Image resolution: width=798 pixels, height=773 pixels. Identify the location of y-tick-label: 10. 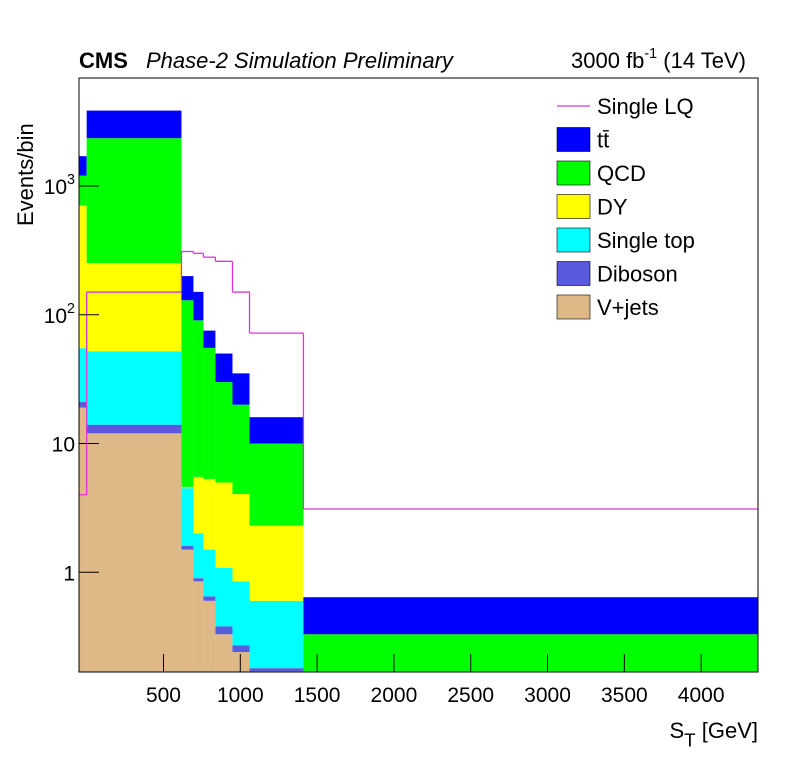
(63, 445).